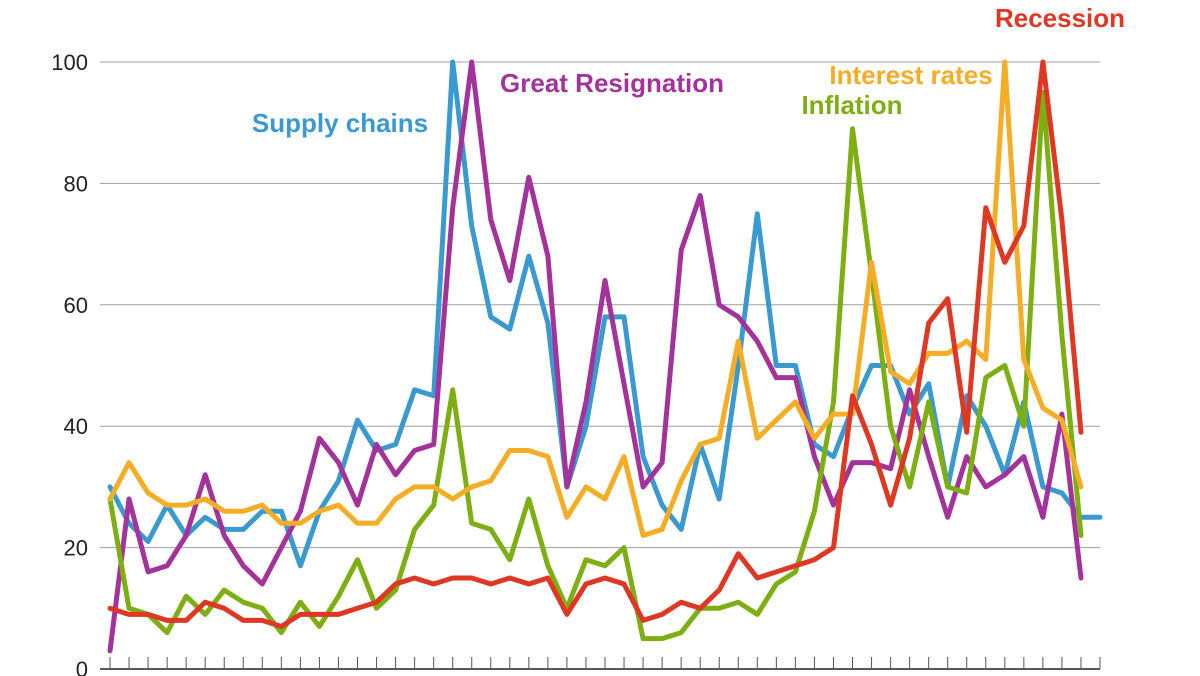 The width and height of the screenshot is (1200, 676). I want to click on series-label-supply-chains: Supply chains, so click(340, 123).